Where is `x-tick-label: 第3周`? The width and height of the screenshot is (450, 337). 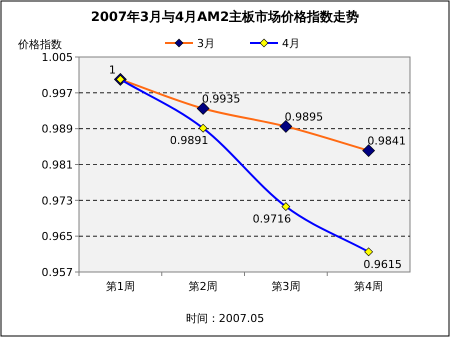
x-tick-label: 第3周 is located at coordinates (285, 286).